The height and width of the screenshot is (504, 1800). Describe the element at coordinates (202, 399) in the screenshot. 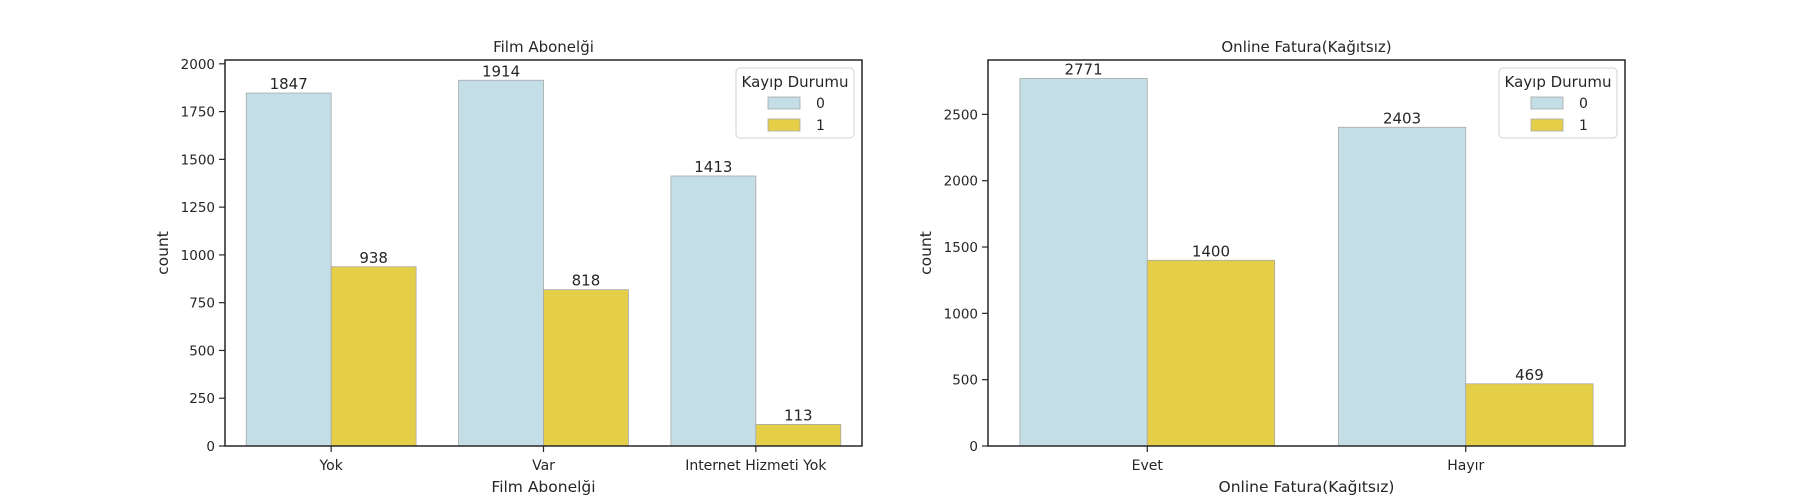

I see `y-tick-label: 250` at that location.